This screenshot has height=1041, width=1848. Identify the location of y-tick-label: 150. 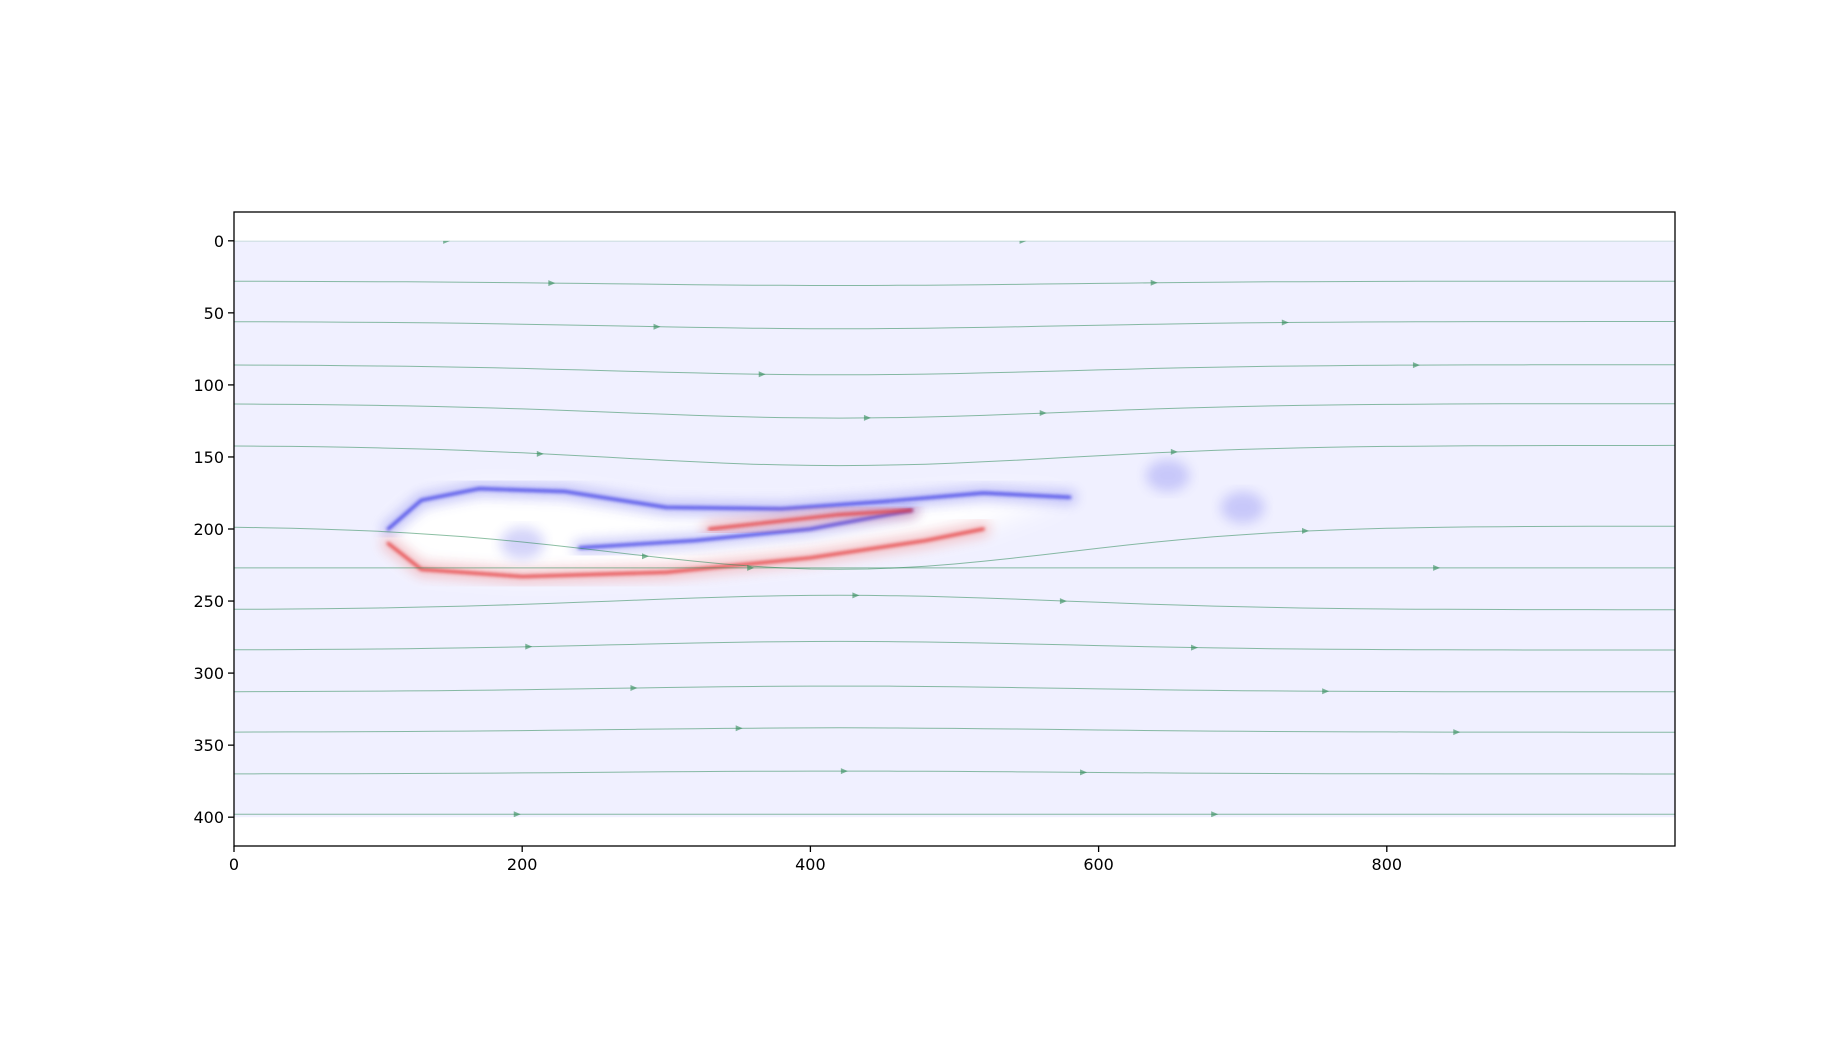
(208, 457).